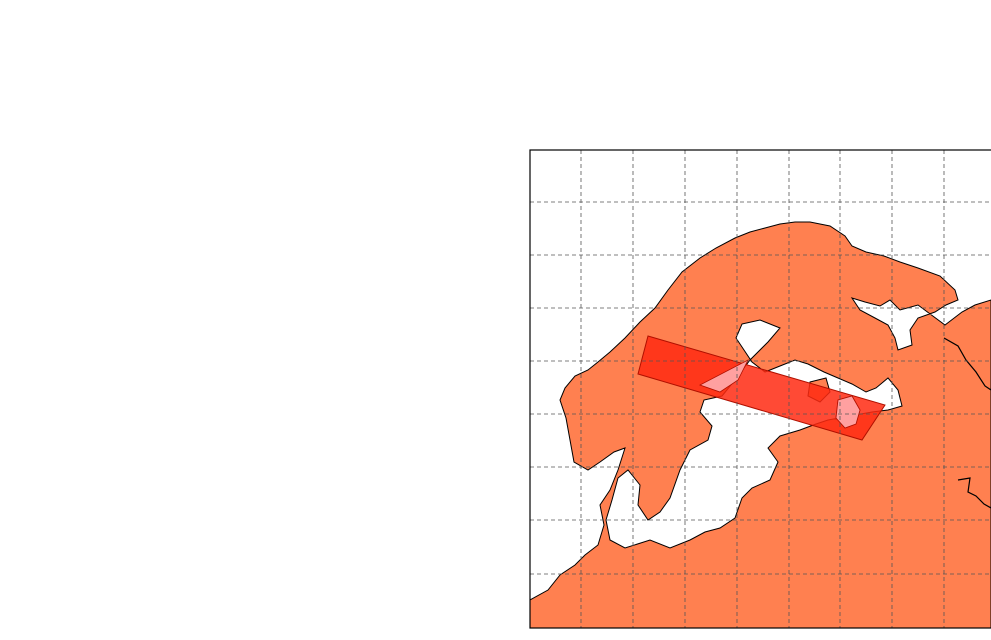  I want to click on border-fragment, so click(974, 493).